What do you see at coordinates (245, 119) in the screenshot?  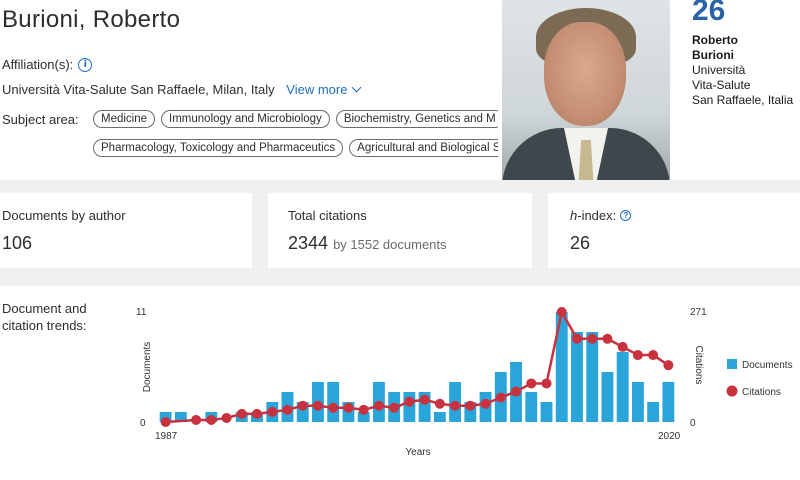 I see `subject-chip: Immunology and Microbiology` at bounding box center [245, 119].